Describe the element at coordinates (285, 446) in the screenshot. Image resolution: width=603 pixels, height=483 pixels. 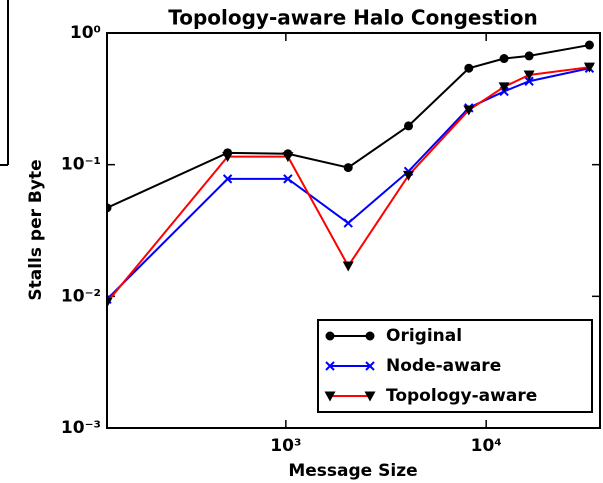
I see `x-tick-label: 10³` at that location.